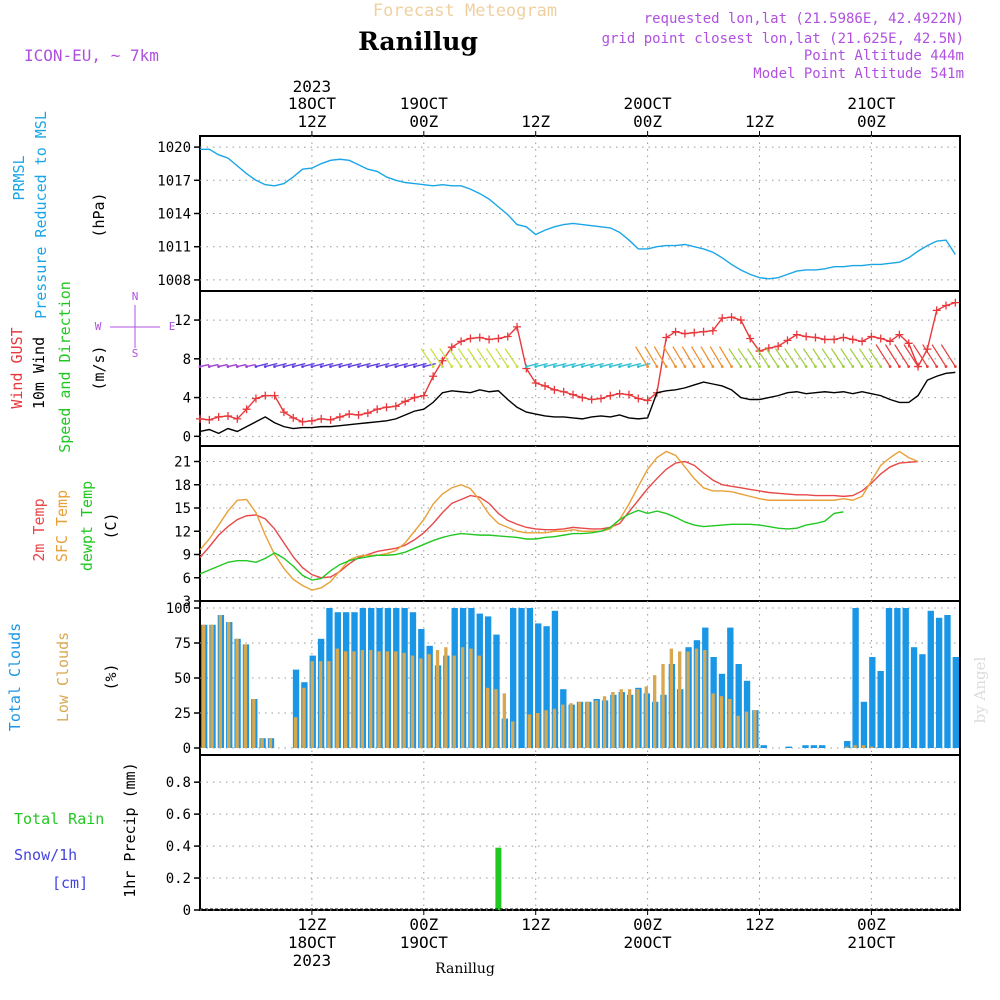 This screenshot has height=1000, width=1000. What do you see at coordinates (187, 602) in the screenshot?
I see `y-tick-label: 3` at bounding box center [187, 602].